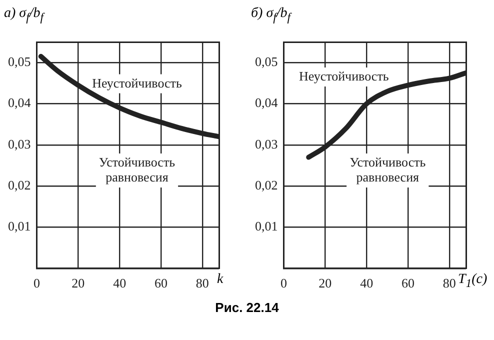 This screenshot has height=340, width=494. What do you see at coordinates (473, 281) in the screenshot?
I see `x-axis-title: T$_{1}$(c)` at bounding box center [473, 281].